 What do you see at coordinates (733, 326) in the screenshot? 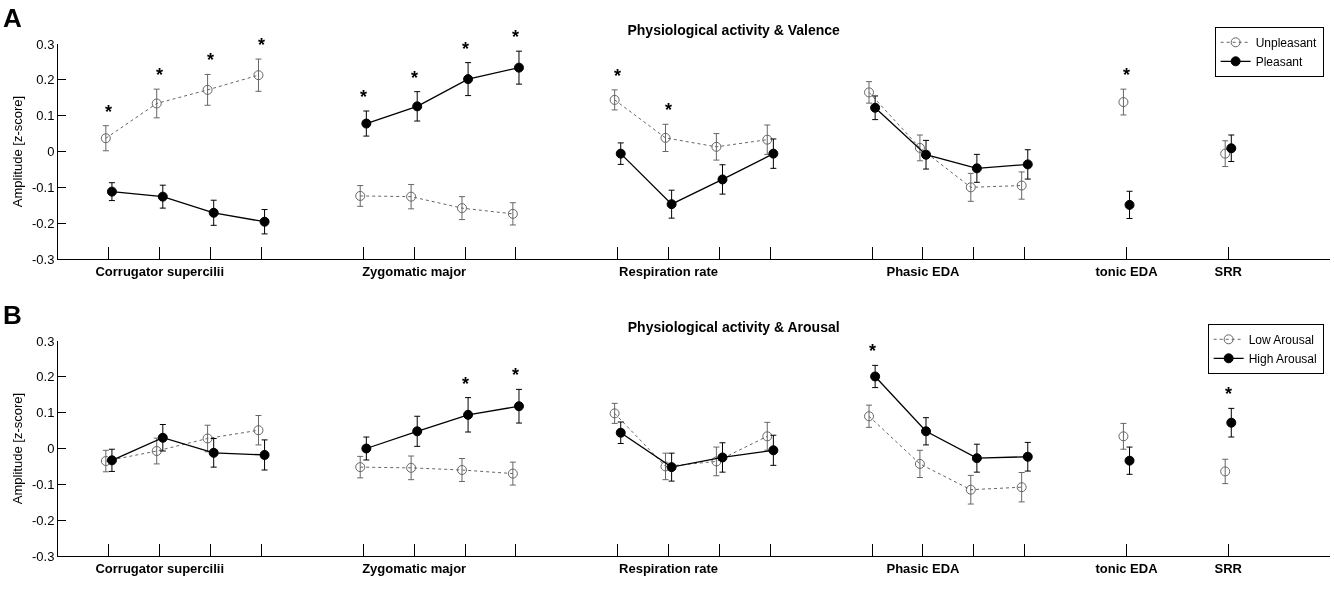
I see `chart-title: Physiological activity & Arousal` at bounding box center [733, 326].